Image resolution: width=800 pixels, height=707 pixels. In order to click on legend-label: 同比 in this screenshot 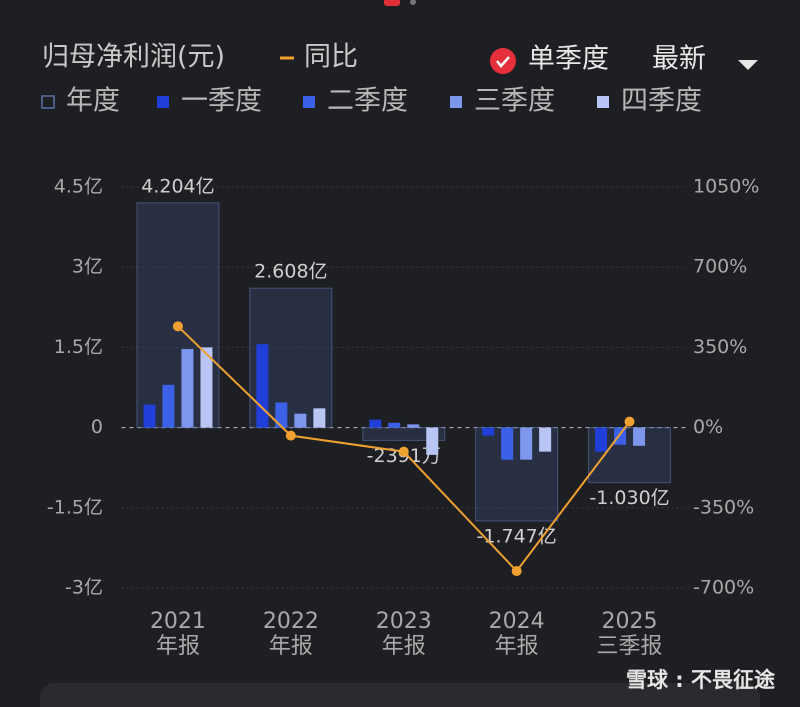, I will do `click(331, 57)`.